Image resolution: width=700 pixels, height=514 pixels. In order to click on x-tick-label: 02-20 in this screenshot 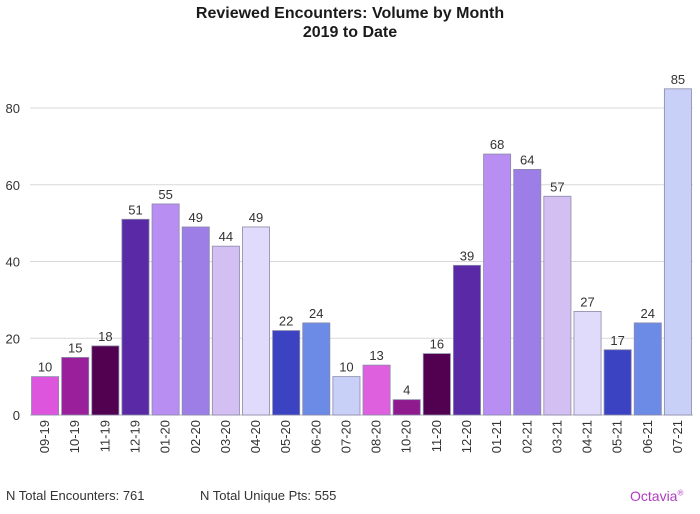, I will do `click(195, 436)`.